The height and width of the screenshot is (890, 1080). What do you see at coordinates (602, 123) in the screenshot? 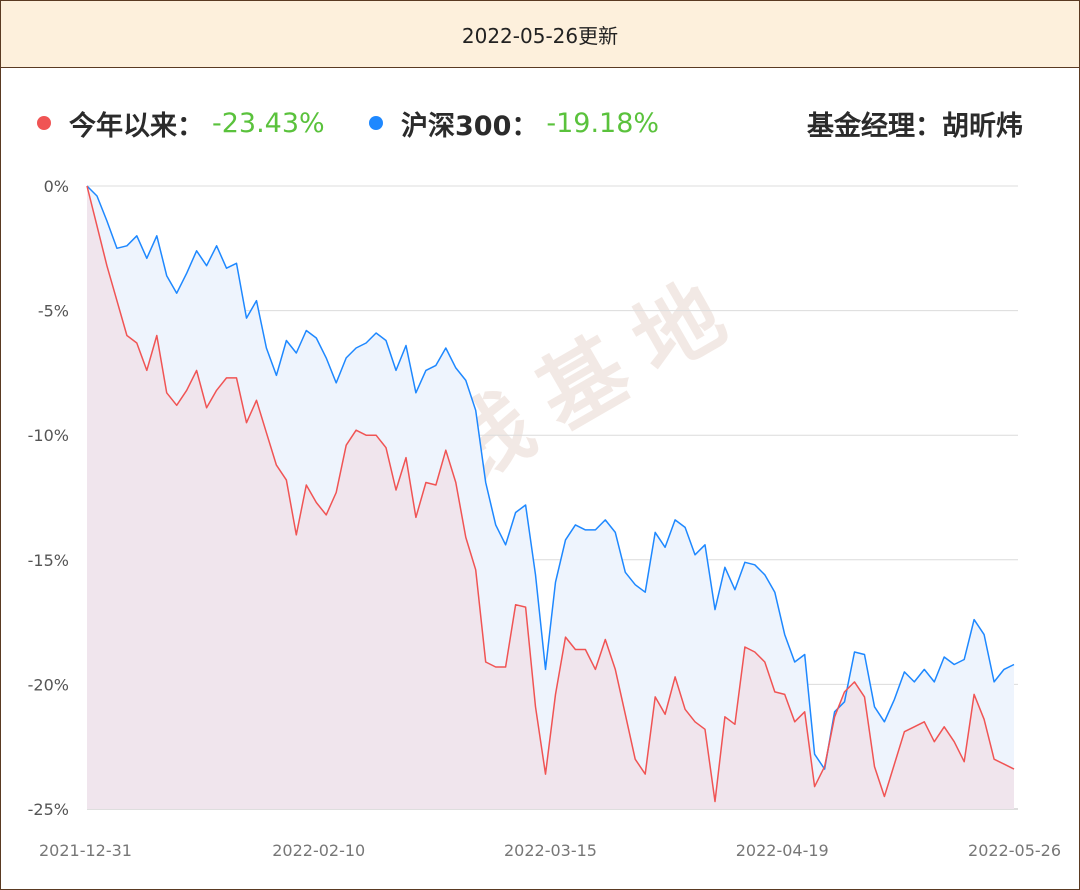
I see `legend-index-value: -19.18%` at bounding box center [602, 123].